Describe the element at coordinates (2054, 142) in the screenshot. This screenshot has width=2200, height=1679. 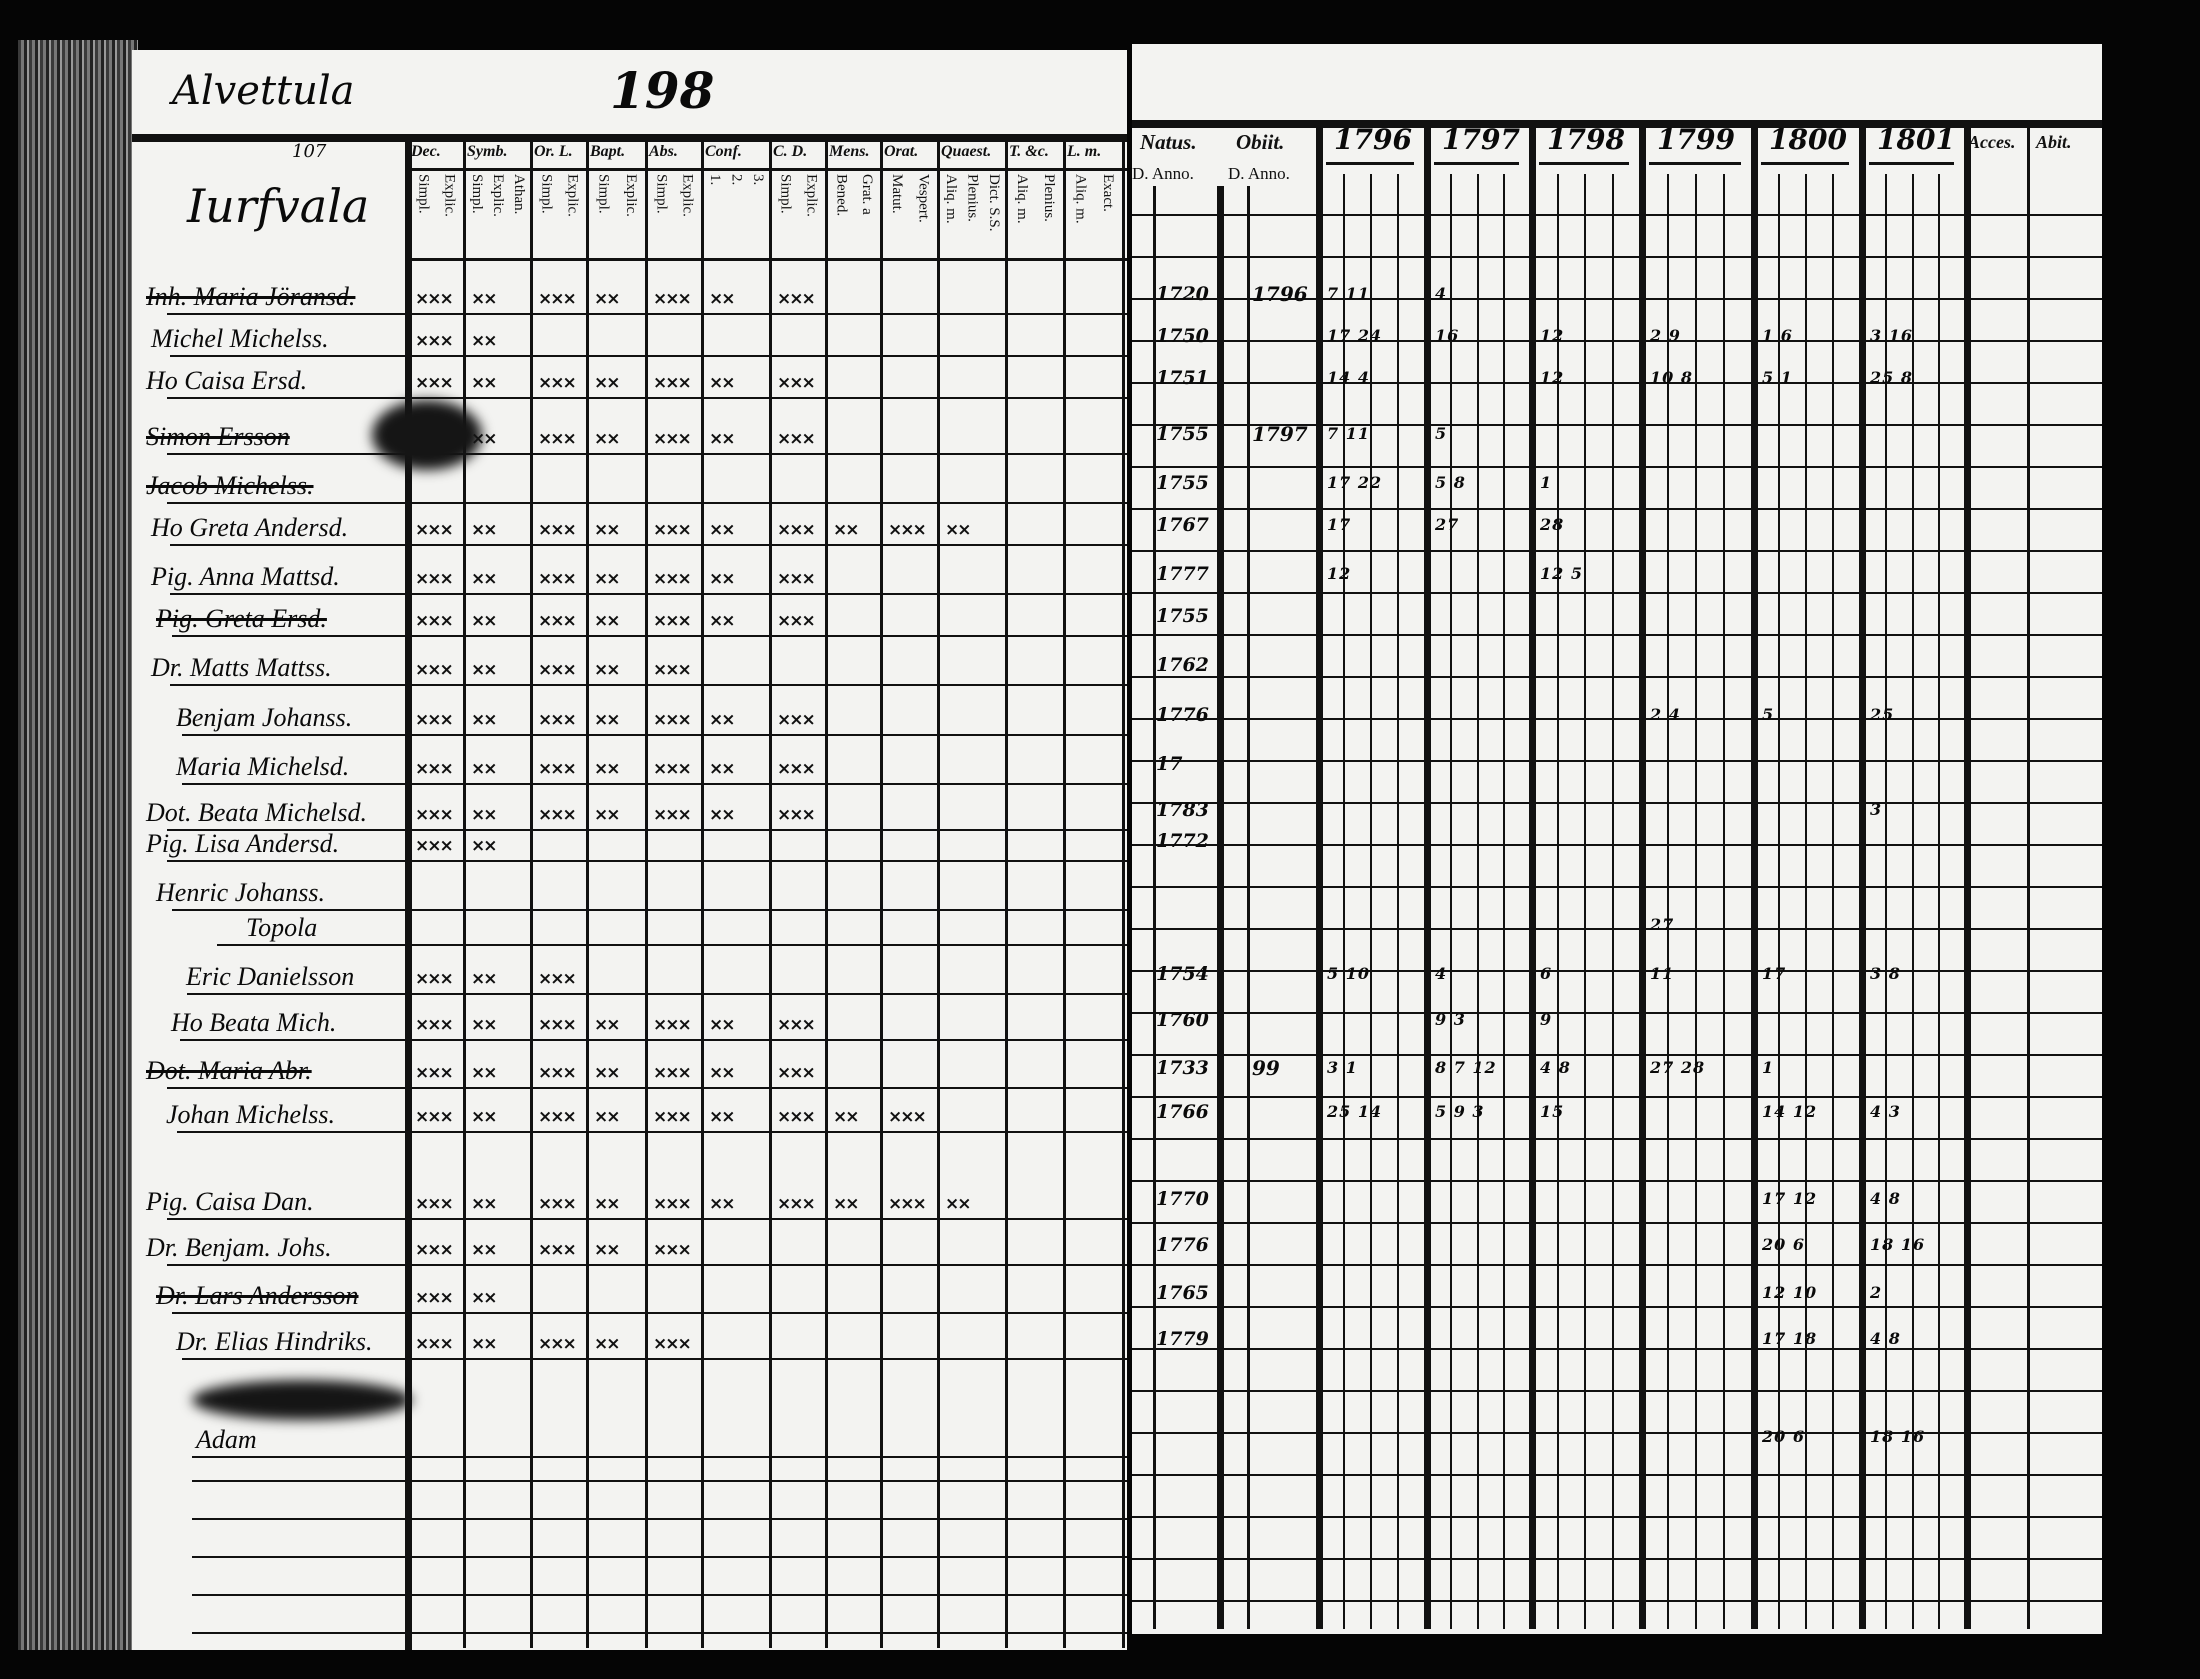
I see `abiit-header: Abit.` at that location.